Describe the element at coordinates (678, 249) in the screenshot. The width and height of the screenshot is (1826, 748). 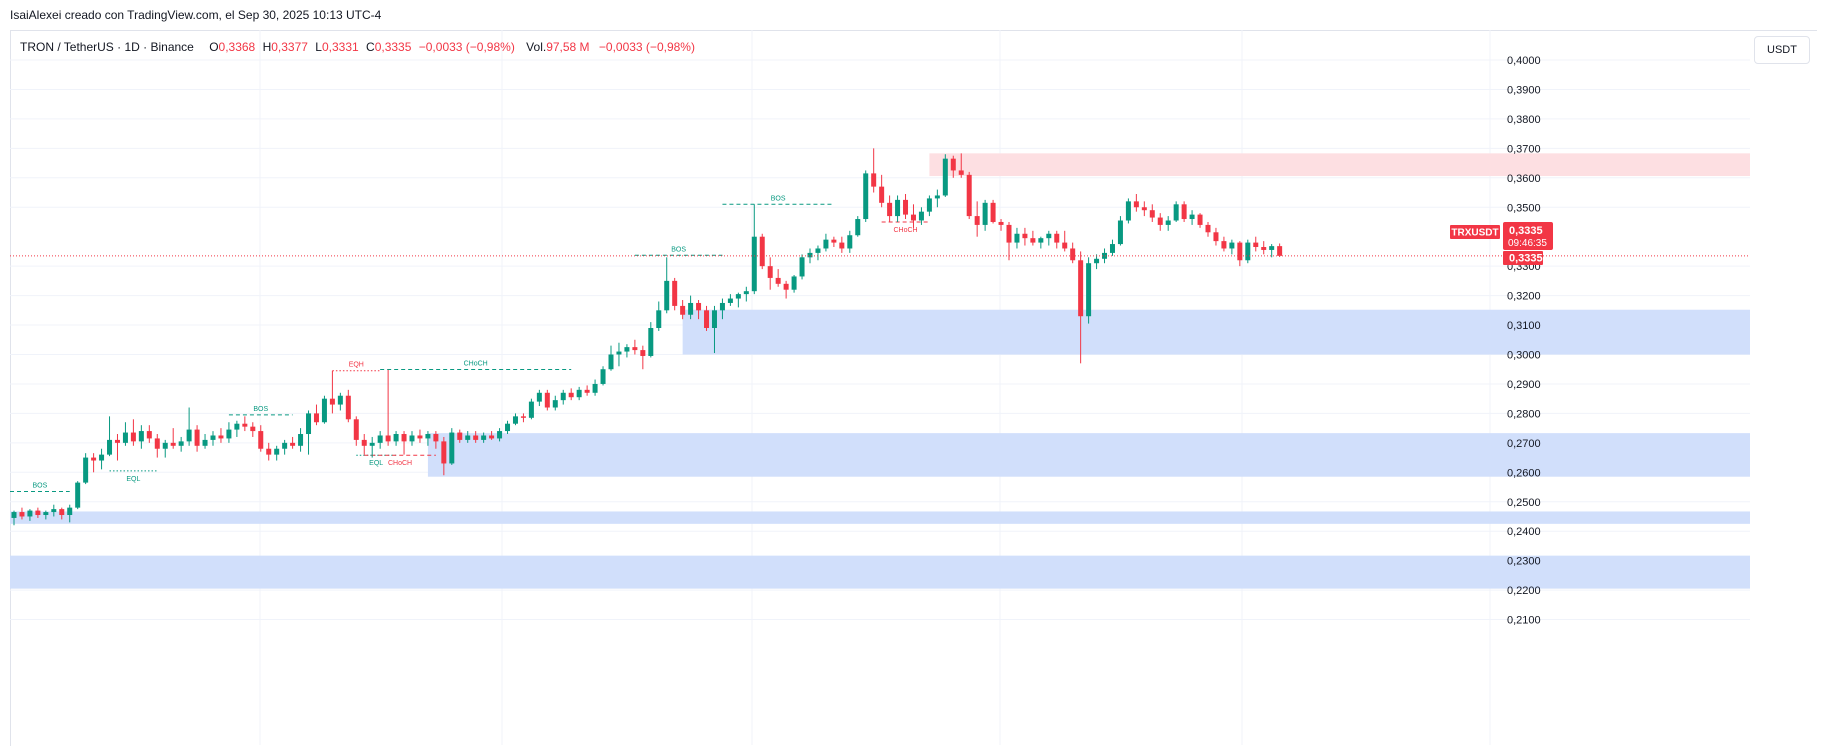
I see `structure-label: BOS` at that location.